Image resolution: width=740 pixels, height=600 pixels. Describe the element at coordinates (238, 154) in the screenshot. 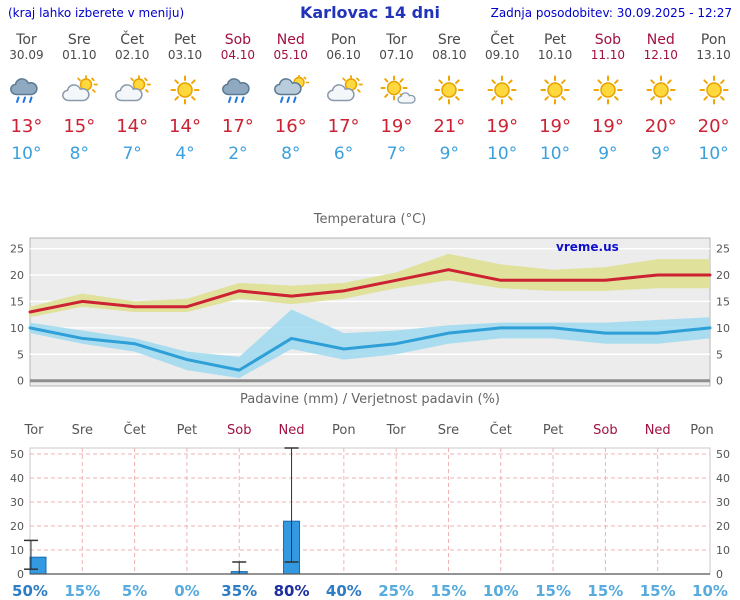

I see `day-low-temp: 2°` at that location.